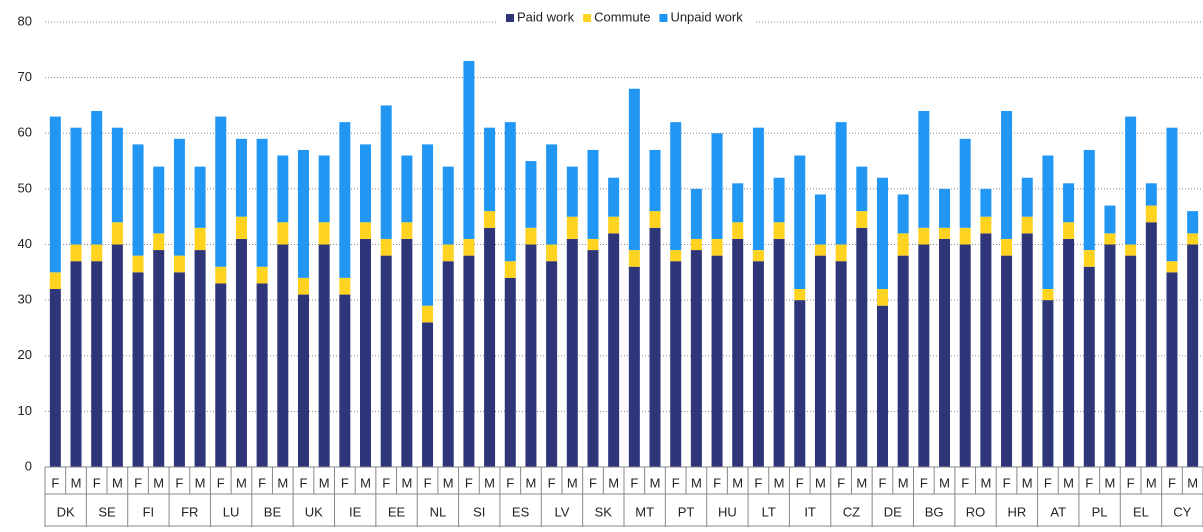 Image resolution: width=1203 pixels, height=532 pixels. What do you see at coordinates (706, 16) in the screenshot?
I see `legend-label: Unpaid work` at bounding box center [706, 16].